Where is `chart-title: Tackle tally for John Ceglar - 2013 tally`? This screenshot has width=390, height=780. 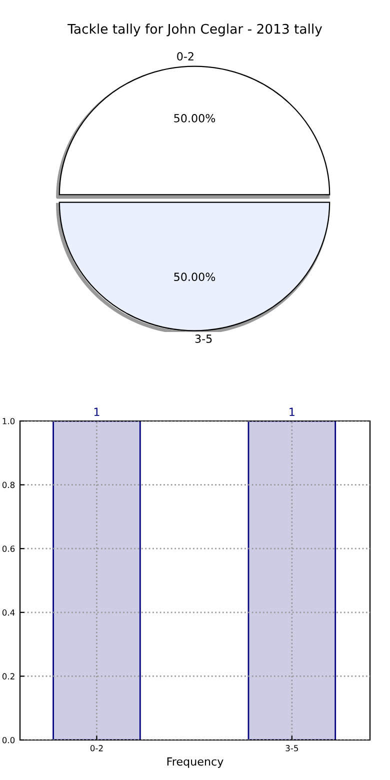
chart-title: Tackle tally for John Ceglar - 2013 tally is located at coordinates (195, 30).